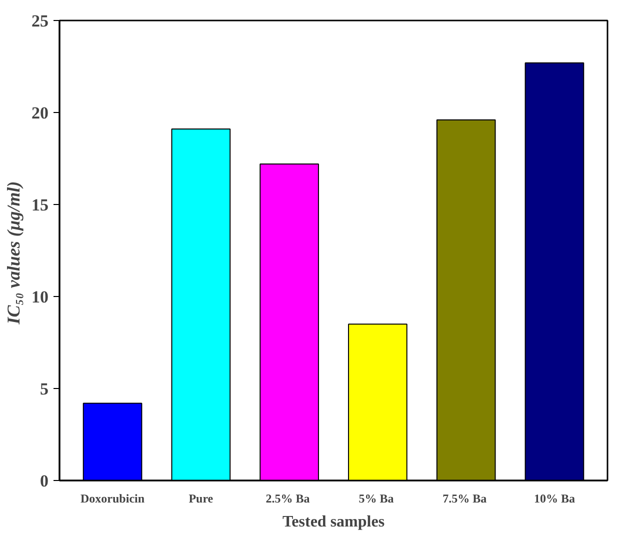 The height and width of the screenshot is (533, 625). What do you see at coordinates (44, 481) in the screenshot?
I see `y-tick-label: 0` at bounding box center [44, 481].